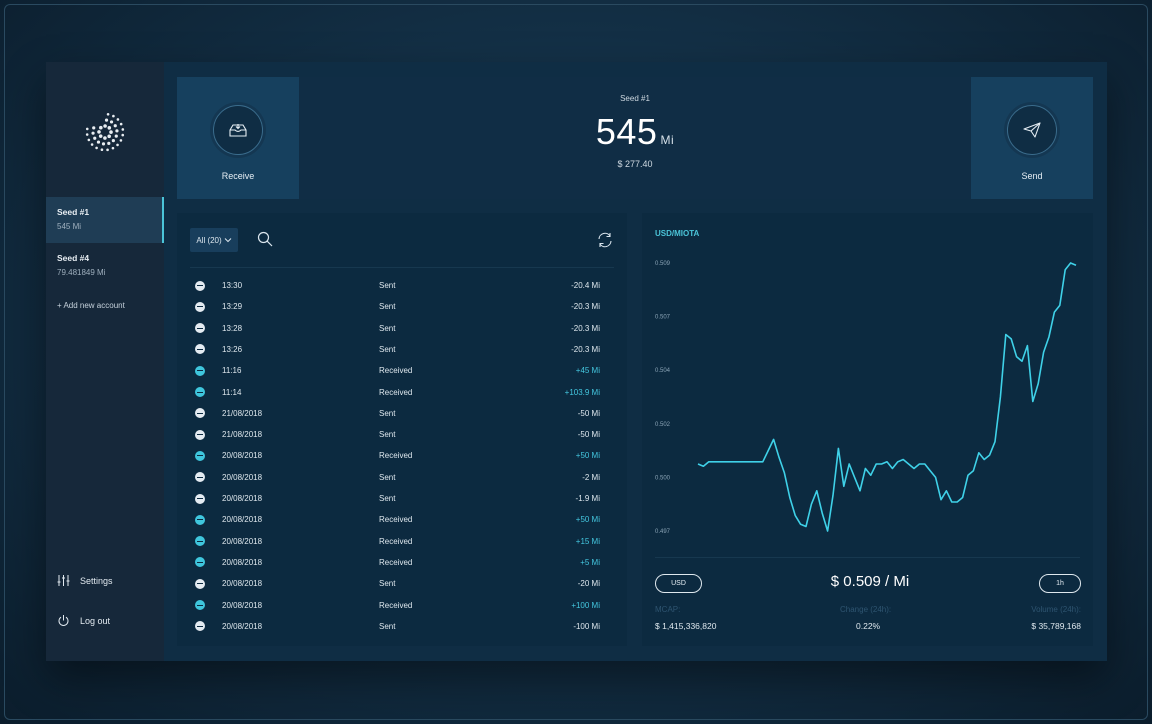 Image resolution: width=1152 pixels, height=724 pixels. I want to click on add-account-link: + Add new account, so click(91, 305).